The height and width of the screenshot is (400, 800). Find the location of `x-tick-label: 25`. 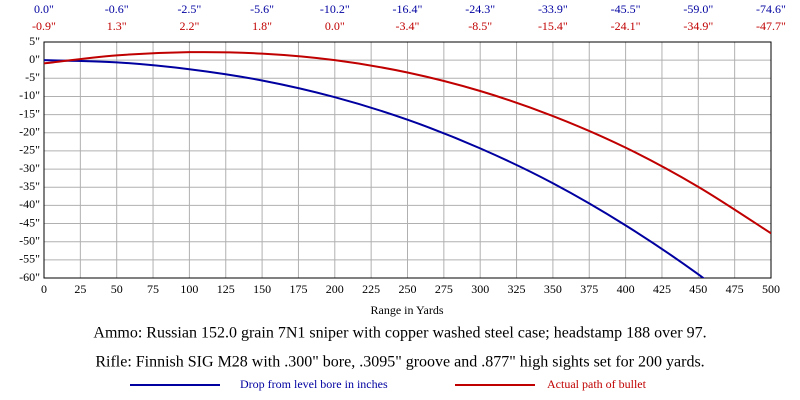

x-tick-label: 25 is located at coordinates (80, 289).